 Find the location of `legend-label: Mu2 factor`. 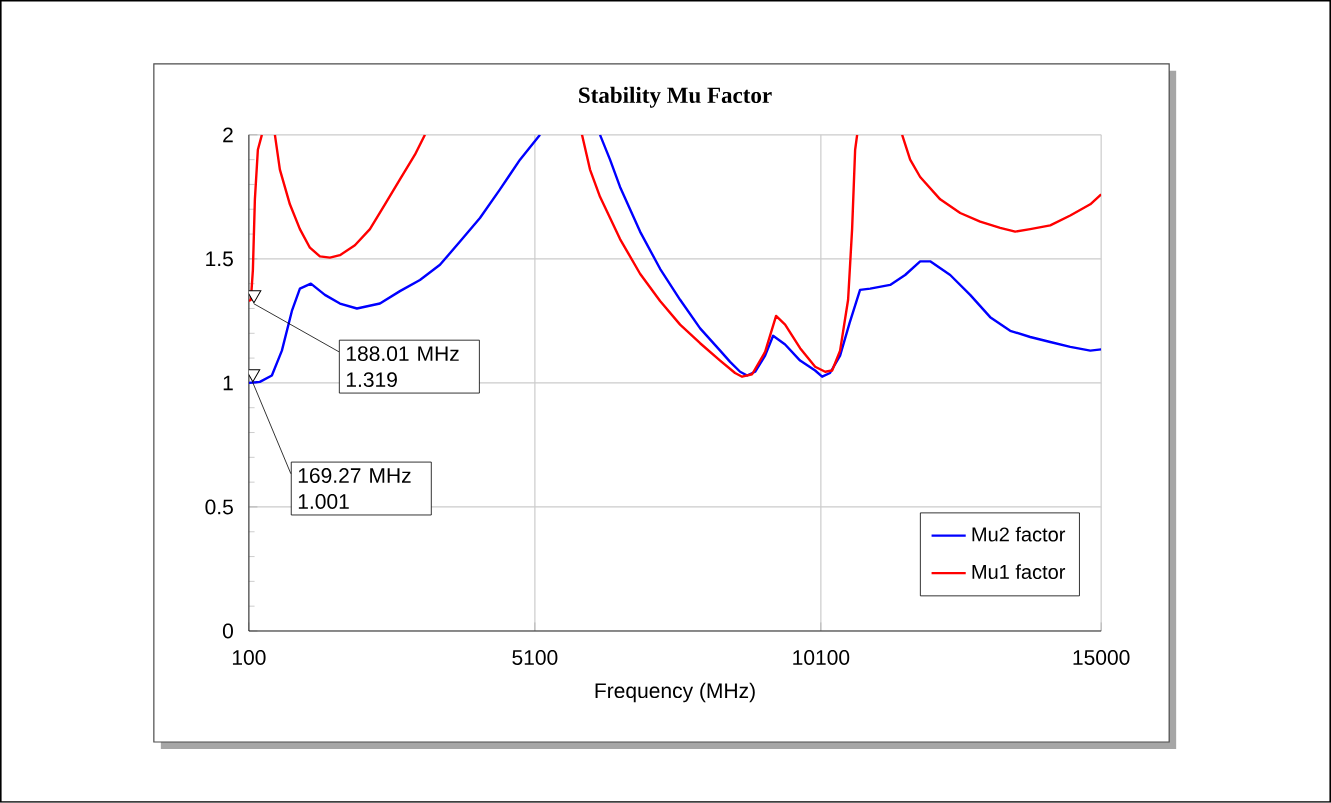

legend-label: Mu2 factor is located at coordinates (1019, 534).